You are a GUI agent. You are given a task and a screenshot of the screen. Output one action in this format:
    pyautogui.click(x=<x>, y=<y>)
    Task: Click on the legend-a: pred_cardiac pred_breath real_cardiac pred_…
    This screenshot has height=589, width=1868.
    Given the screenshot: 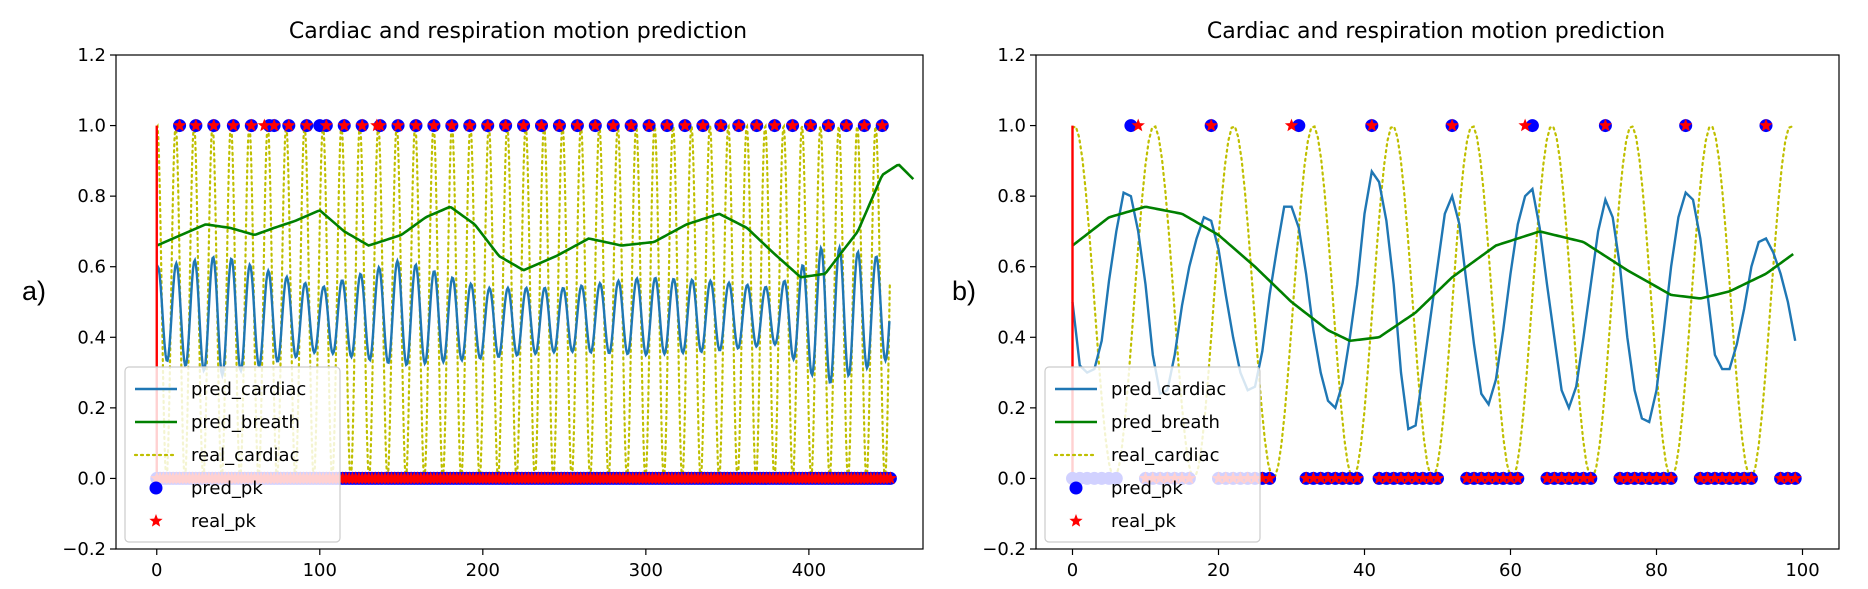 What is the action you would take?
    pyautogui.click(x=232, y=454)
    